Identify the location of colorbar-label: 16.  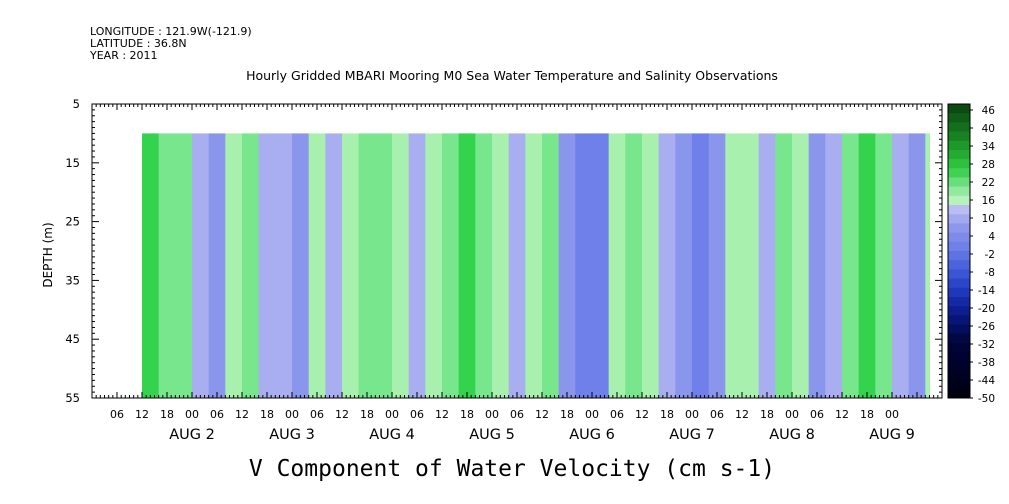
(989, 201).